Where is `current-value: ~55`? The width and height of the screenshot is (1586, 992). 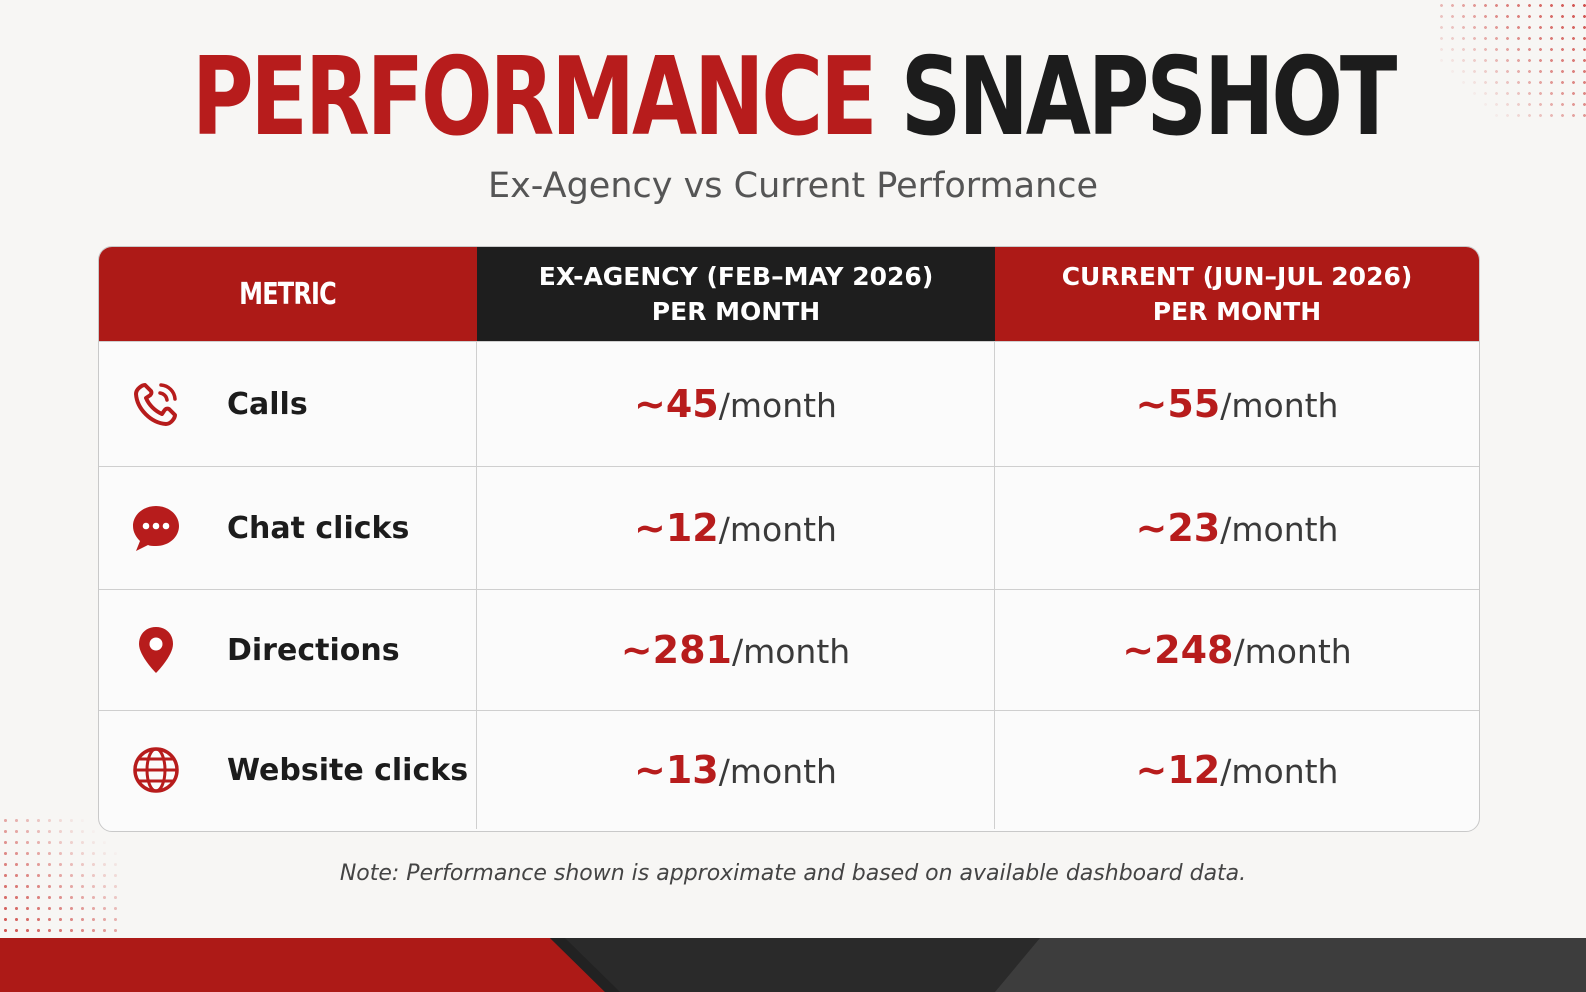 current-value: ~55 is located at coordinates (1178, 404).